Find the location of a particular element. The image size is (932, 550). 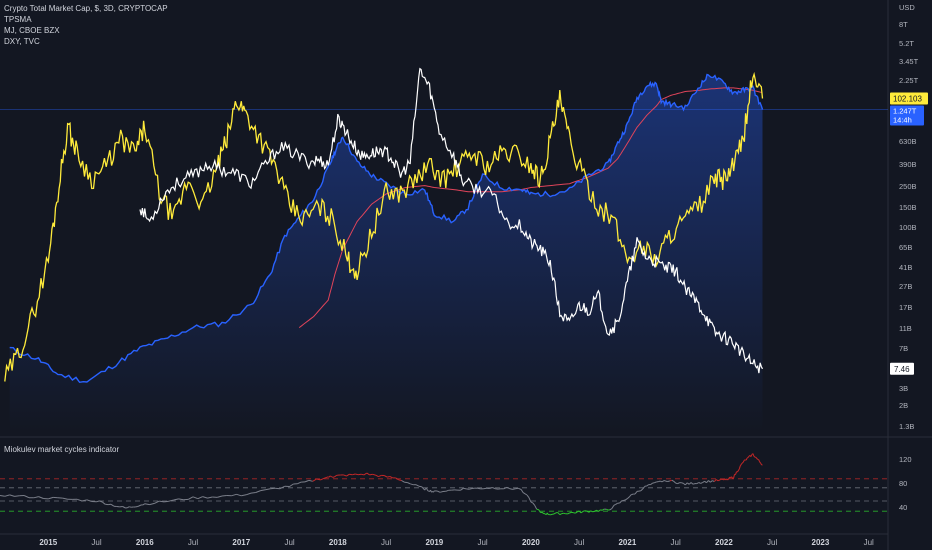

price-tick: 100B is located at coordinates (908, 227).